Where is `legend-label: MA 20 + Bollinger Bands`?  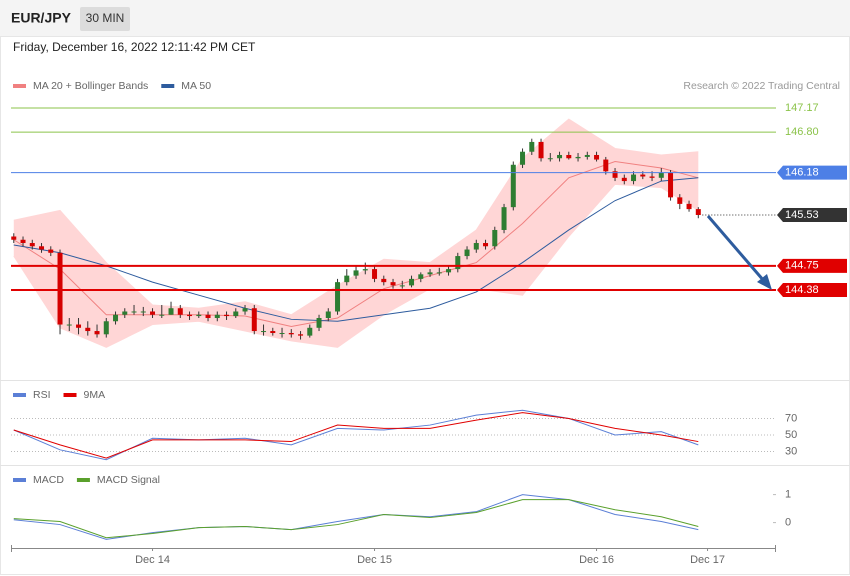 legend-label: MA 20 + Bollinger Bands is located at coordinates (90, 86).